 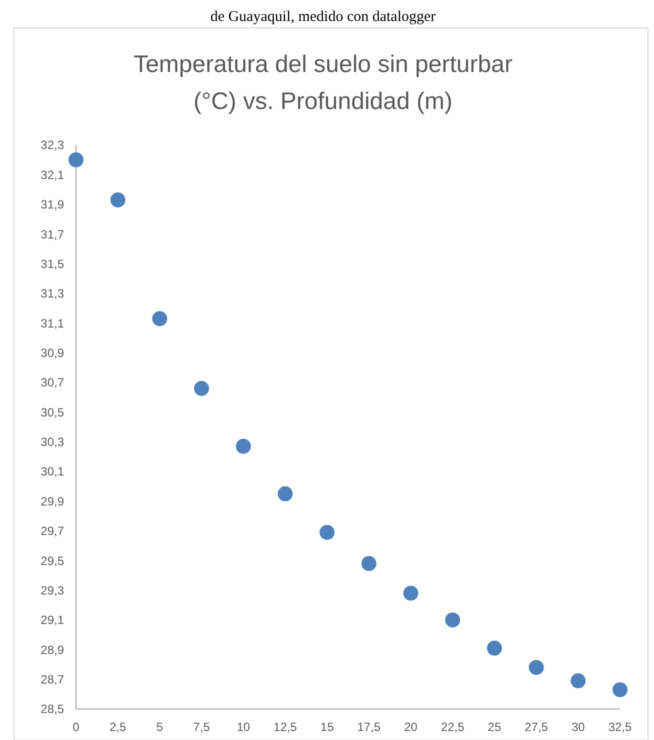 I want to click on x-tick-label: 2,5, so click(x=118, y=727).